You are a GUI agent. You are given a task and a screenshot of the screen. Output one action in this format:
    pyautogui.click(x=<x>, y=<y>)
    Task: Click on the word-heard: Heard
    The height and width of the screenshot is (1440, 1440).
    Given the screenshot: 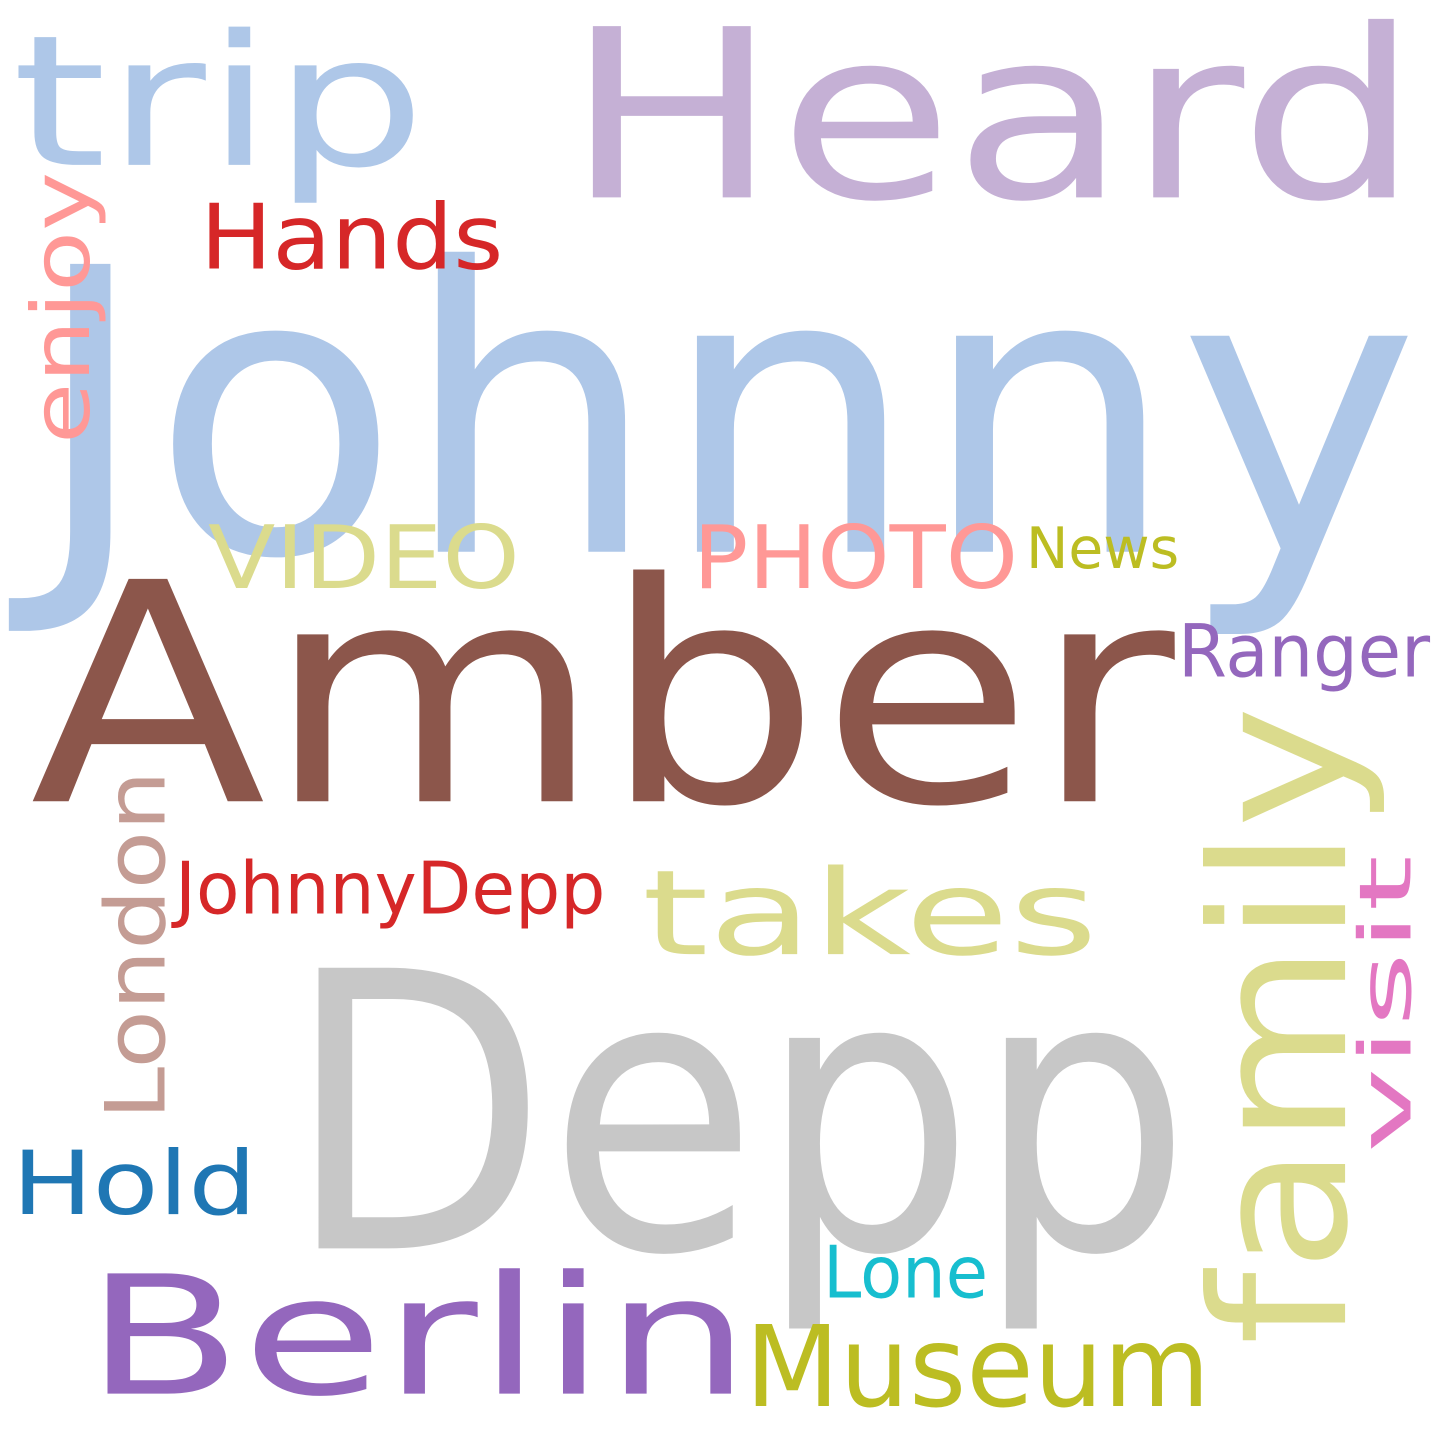 What is the action you would take?
    pyautogui.click(x=992, y=127)
    